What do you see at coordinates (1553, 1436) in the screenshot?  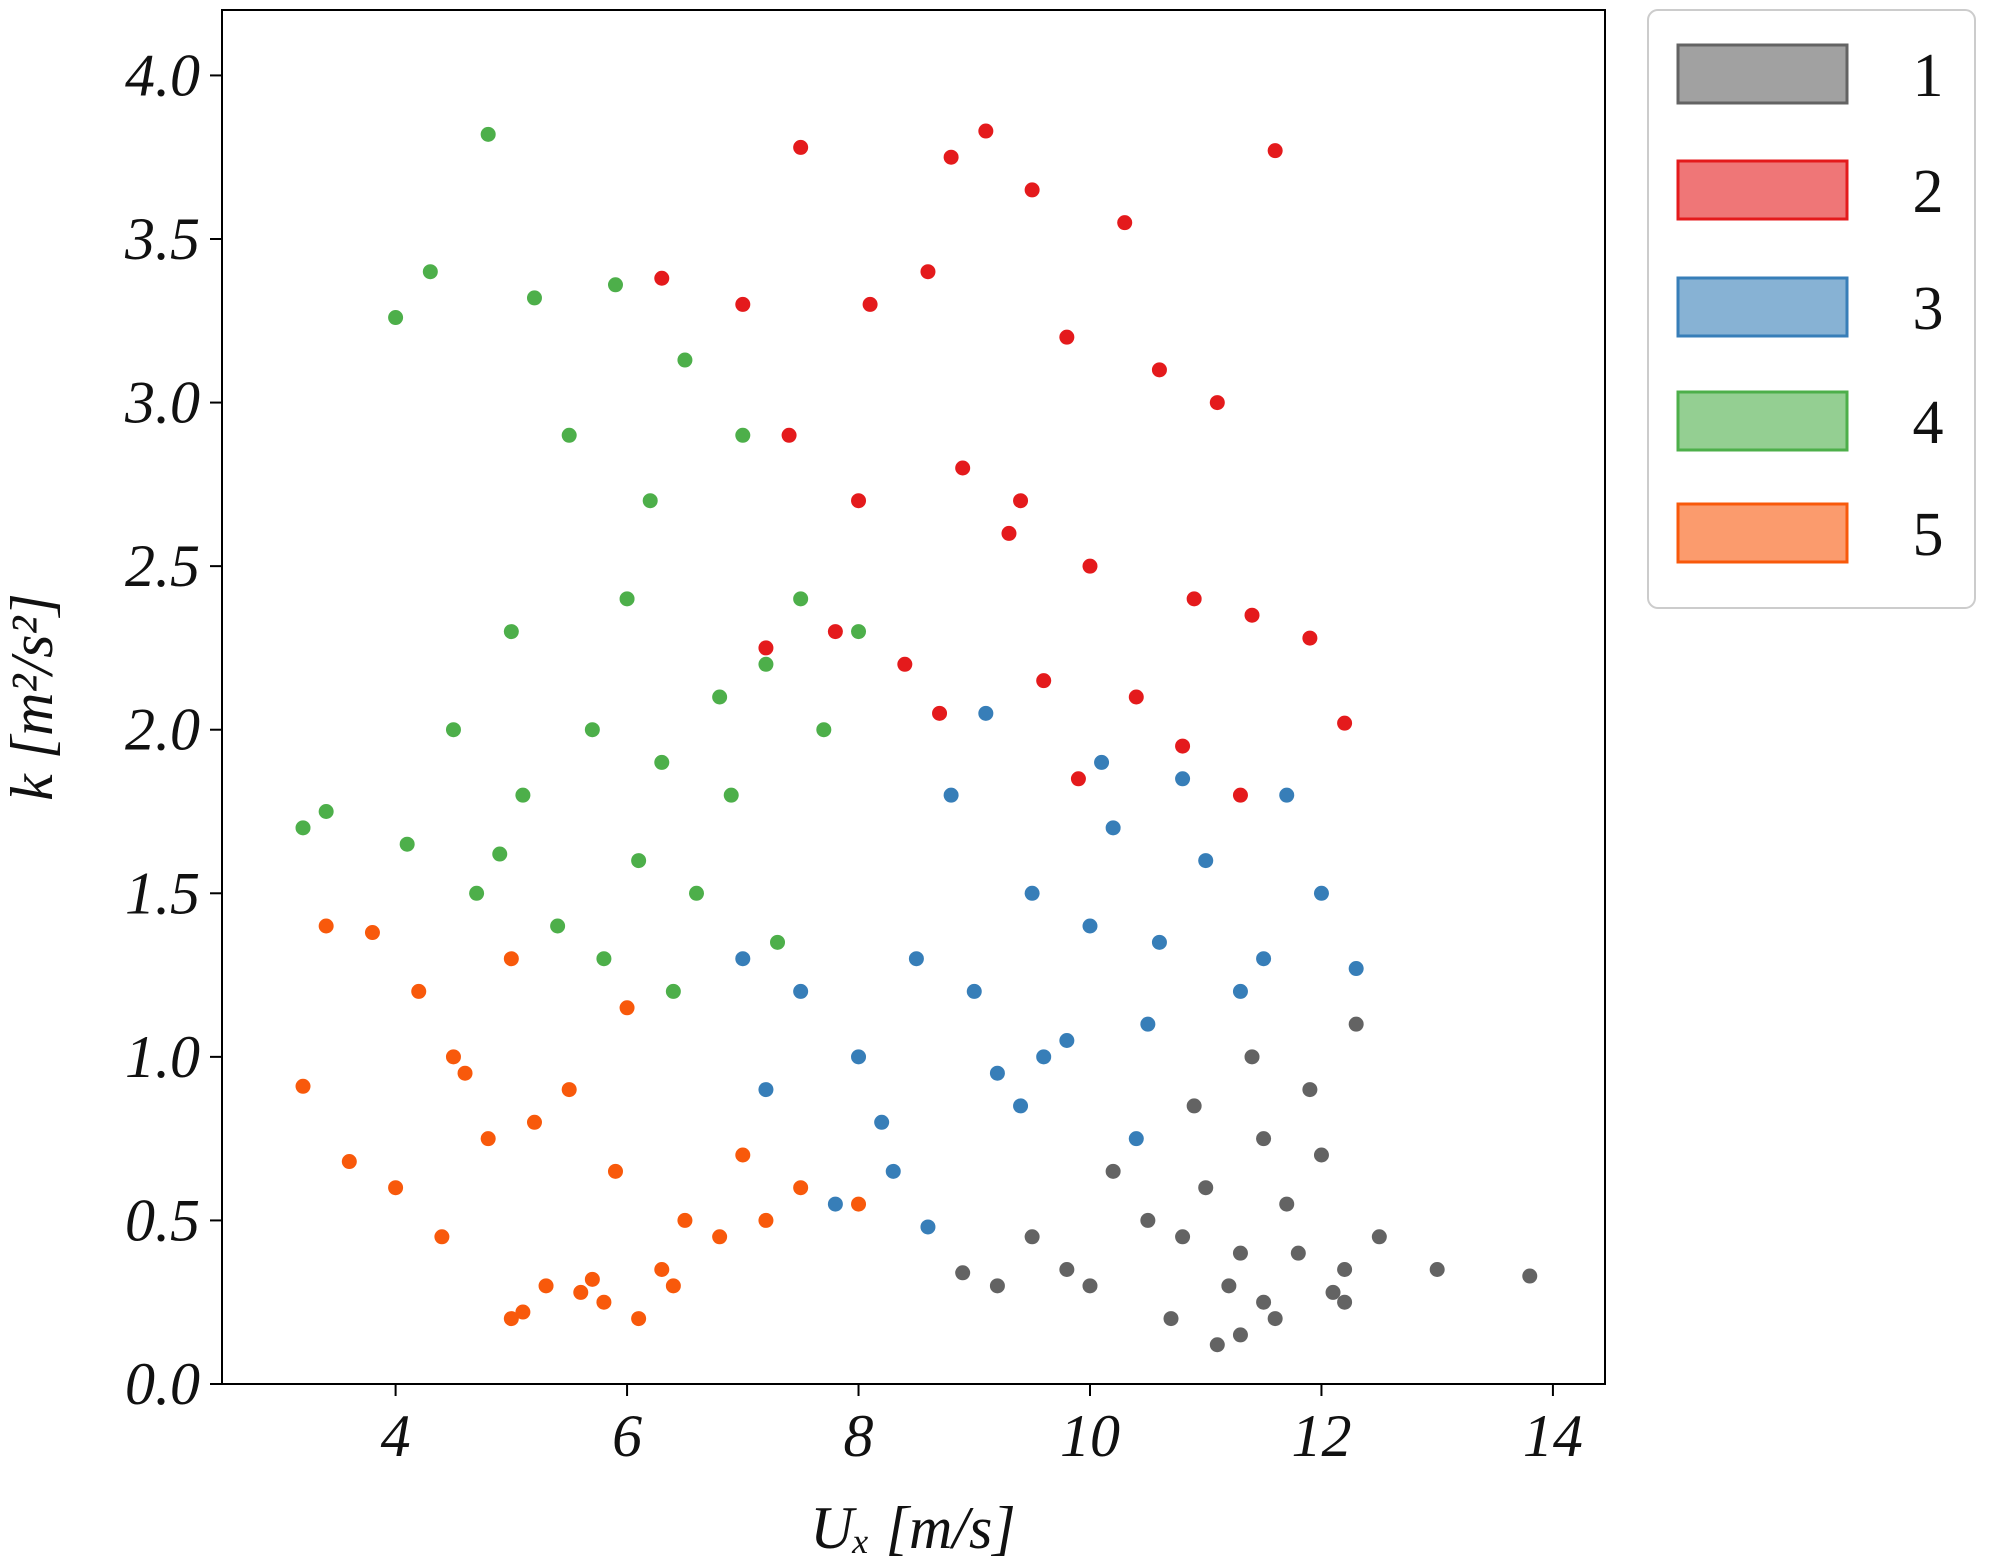 I see `x-tick-label: 14` at bounding box center [1553, 1436].